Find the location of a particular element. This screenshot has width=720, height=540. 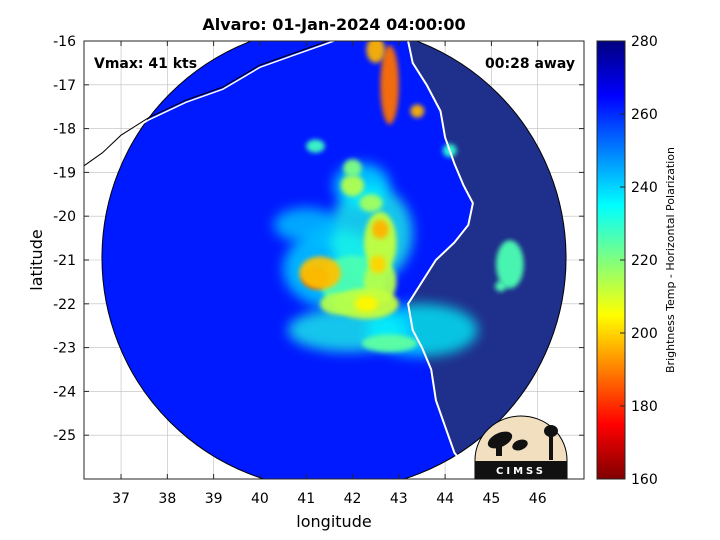

coastline-north is located at coordinates (209, 105).